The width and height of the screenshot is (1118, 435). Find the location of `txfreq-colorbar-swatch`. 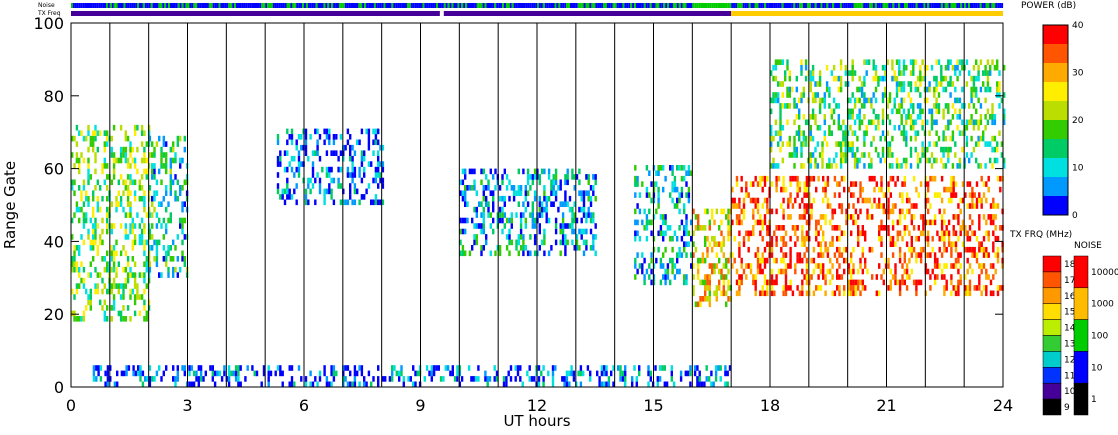

txfreq-colorbar-swatch is located at coordinates (1052, 280).